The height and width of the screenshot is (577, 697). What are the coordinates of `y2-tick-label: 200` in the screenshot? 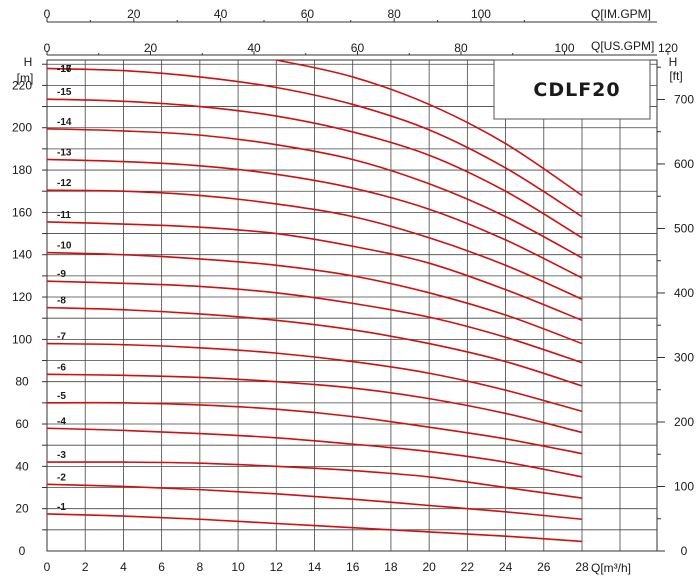 It's located at (684, 422).